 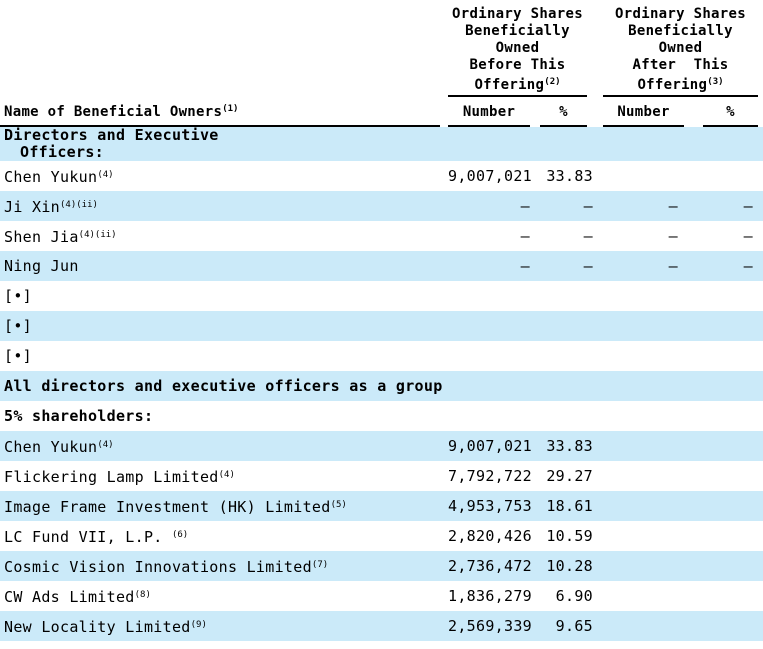 What do you see at coordinates (113, 112) in the screenshot?
I see `name-column-header-label: Name of Beneficial Owners` at bounding box center [113, 112].